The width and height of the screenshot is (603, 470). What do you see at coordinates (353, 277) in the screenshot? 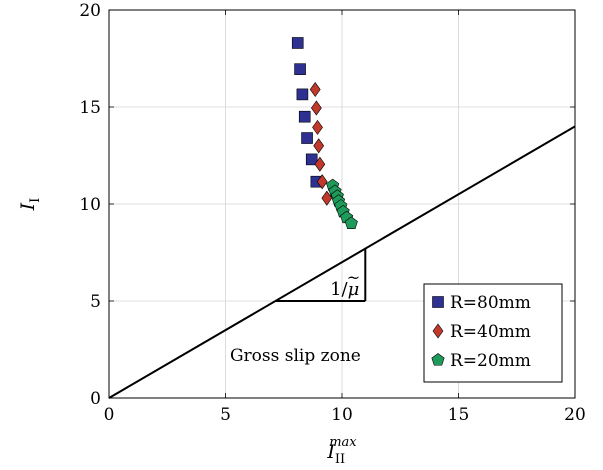
I see `slope-label-tilde: ~` at bounding box center [353, 277].